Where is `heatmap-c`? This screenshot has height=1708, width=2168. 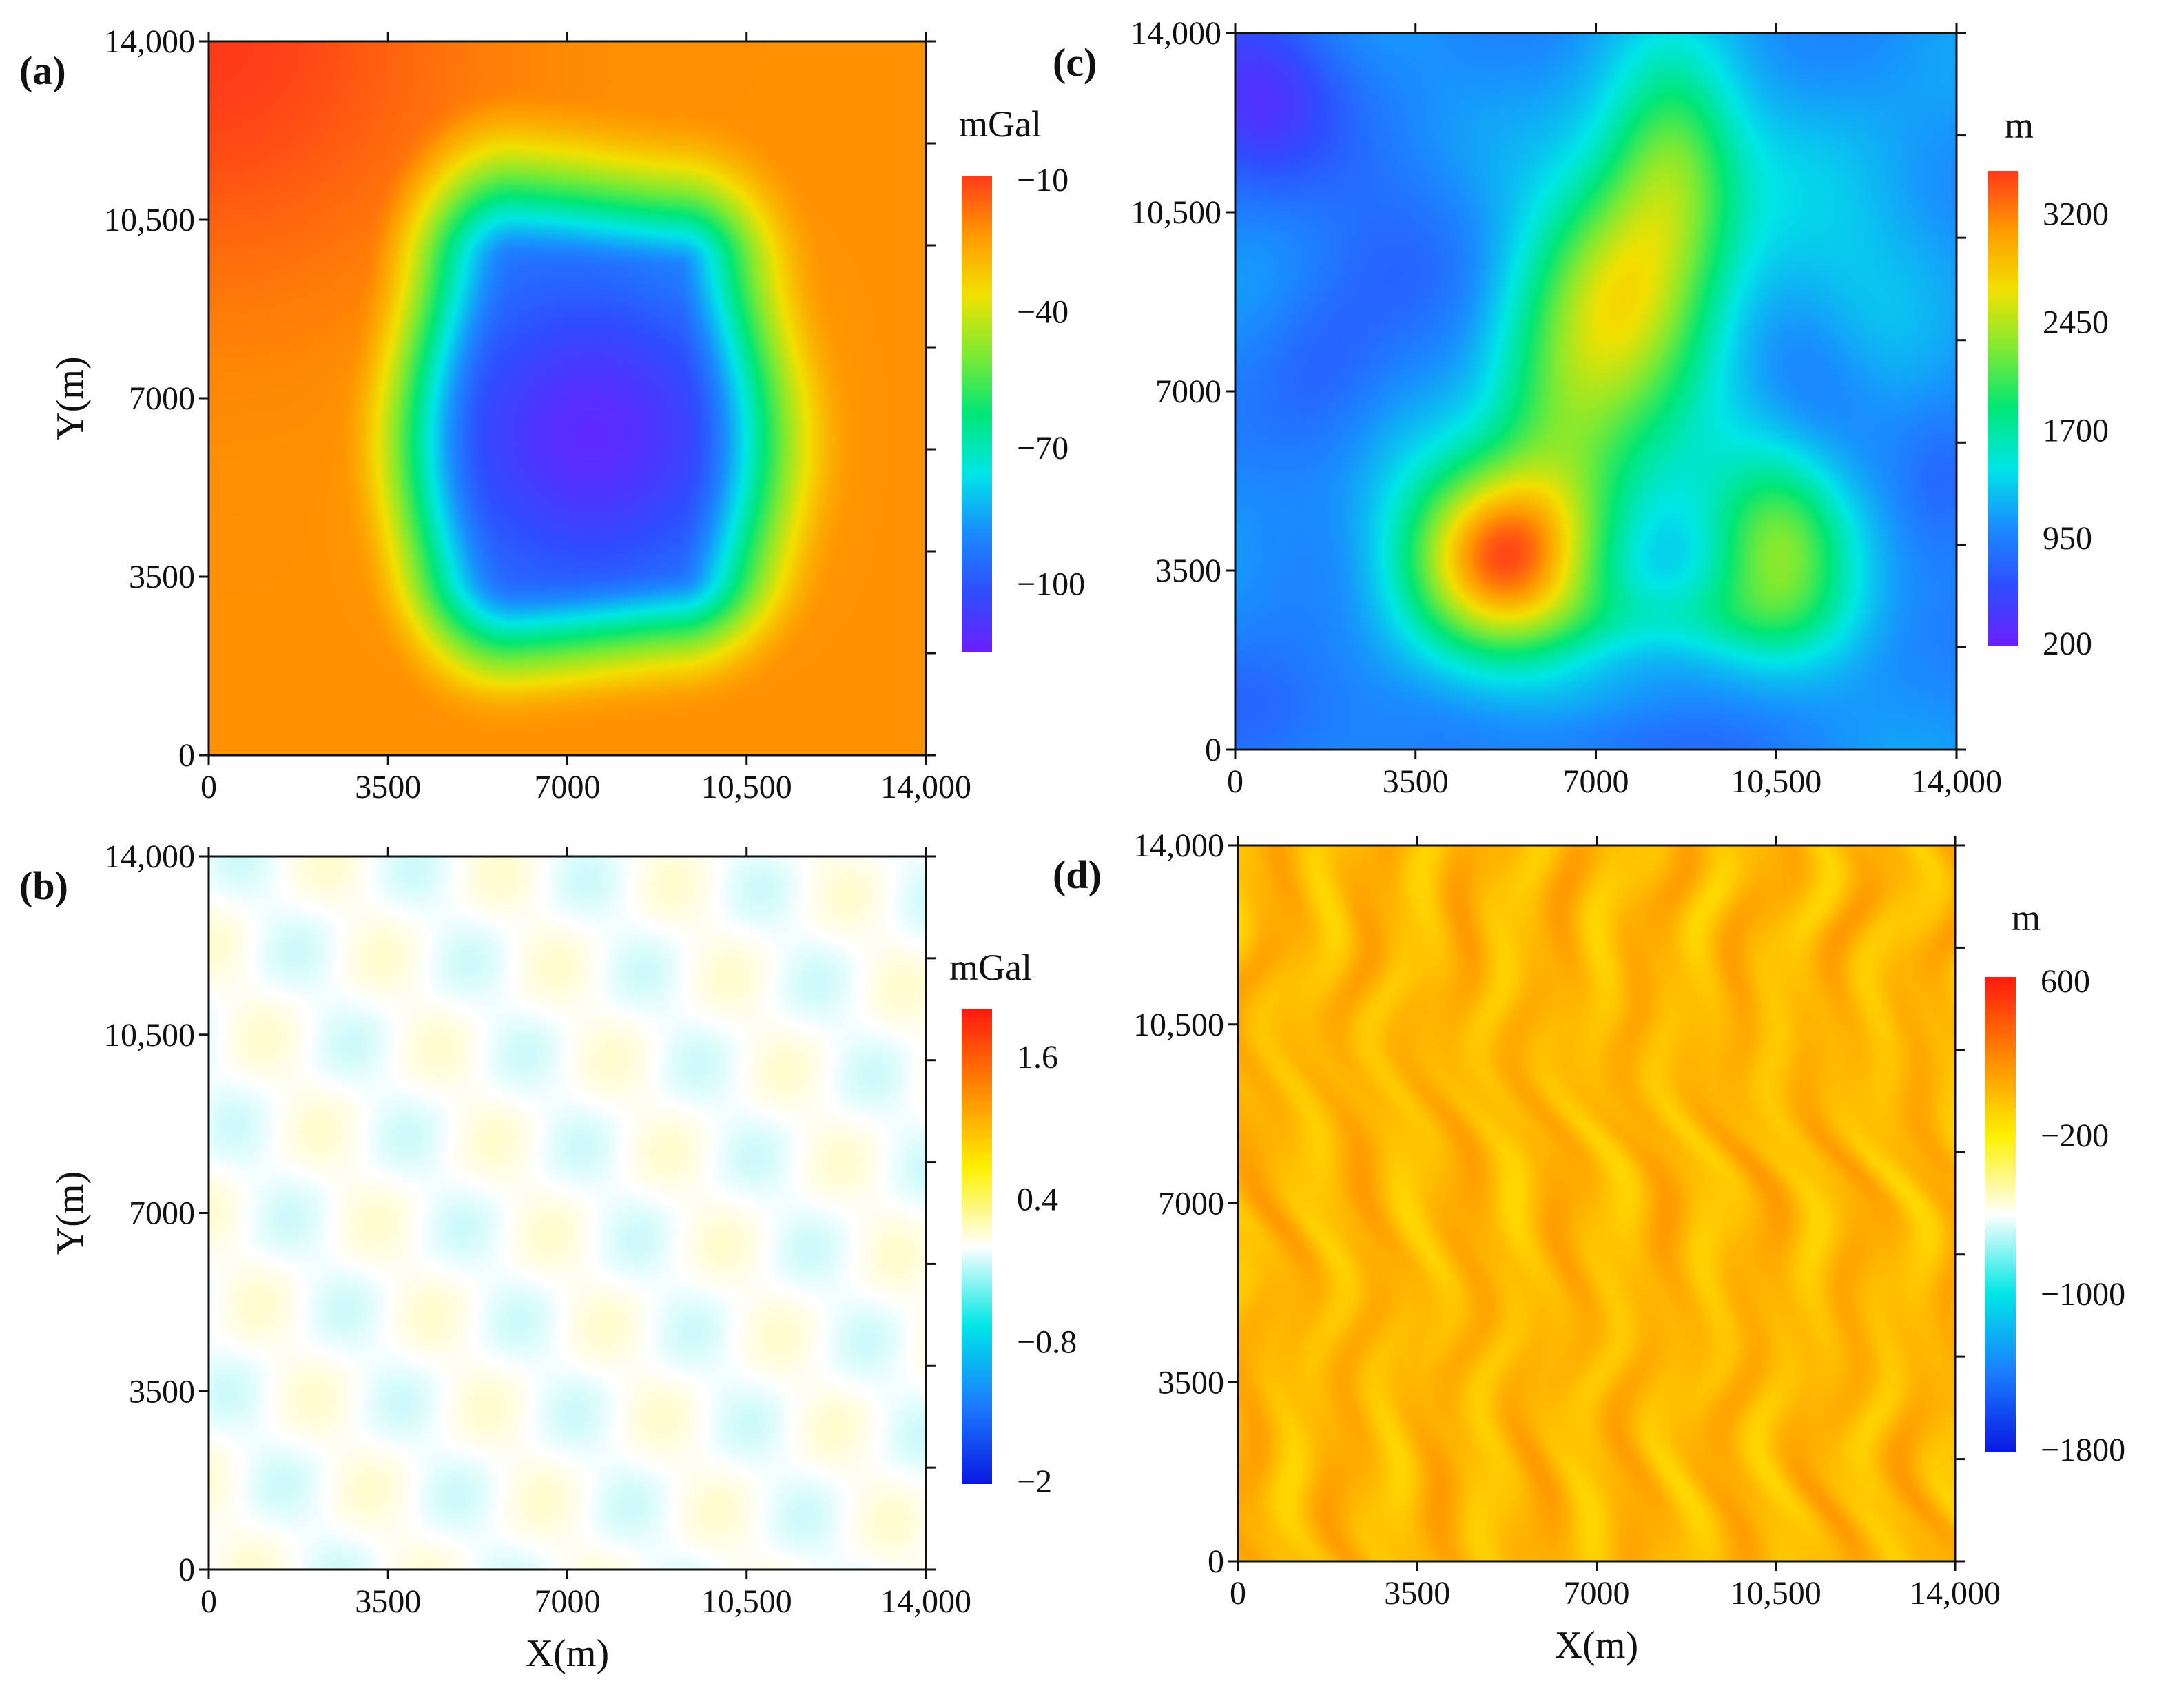 heatmap-c is located at coordinates (1596, 391).